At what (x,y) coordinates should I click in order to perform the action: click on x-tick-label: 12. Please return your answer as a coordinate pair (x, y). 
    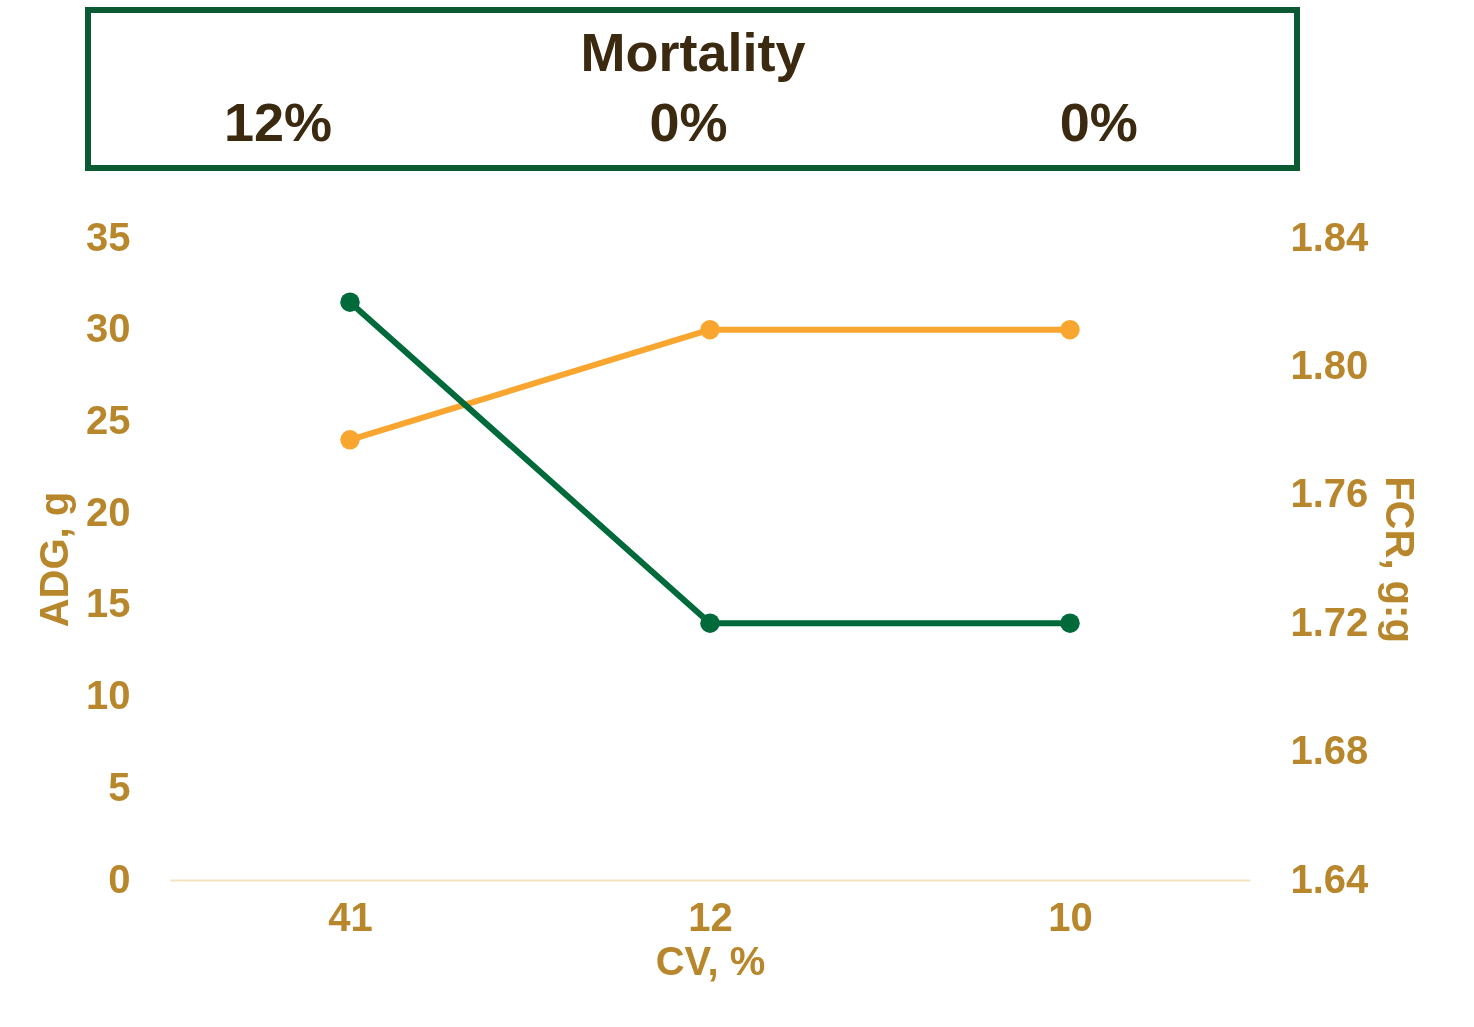
    Looking at the image, I should click on (710, 916).